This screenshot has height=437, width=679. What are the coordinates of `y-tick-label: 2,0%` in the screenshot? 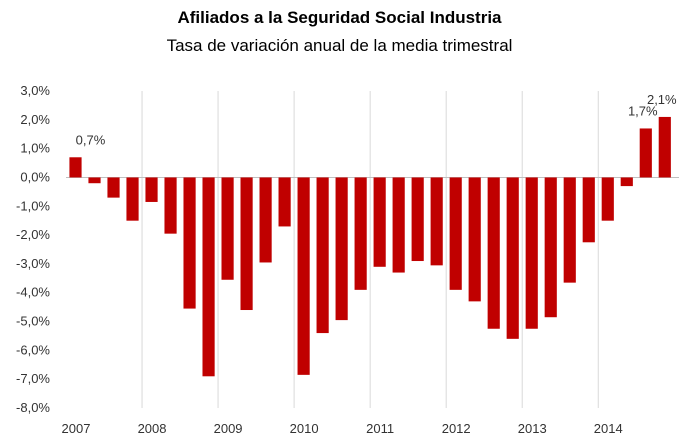 It's located at (35, 119).